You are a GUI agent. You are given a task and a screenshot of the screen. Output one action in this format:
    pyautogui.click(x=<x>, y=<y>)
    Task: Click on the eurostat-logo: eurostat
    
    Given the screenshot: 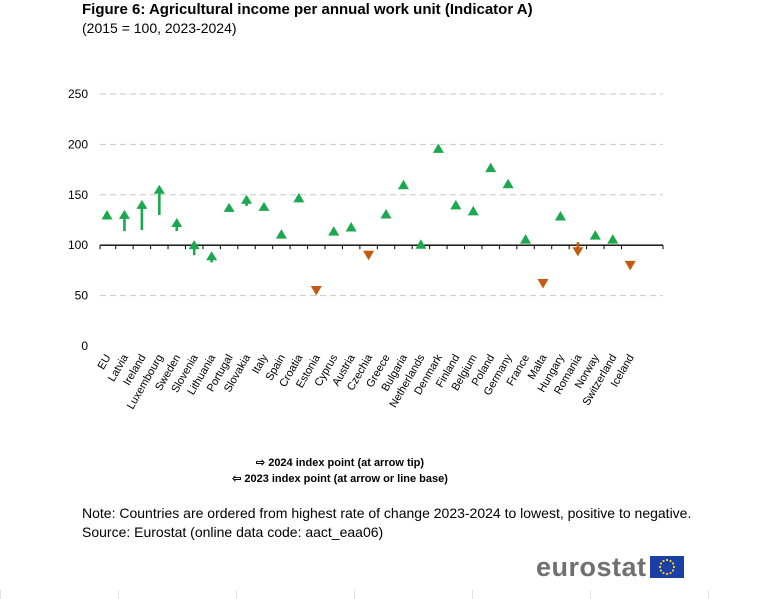 What is the action you would take?
    pyautogui.click(x=610, y=566)
    